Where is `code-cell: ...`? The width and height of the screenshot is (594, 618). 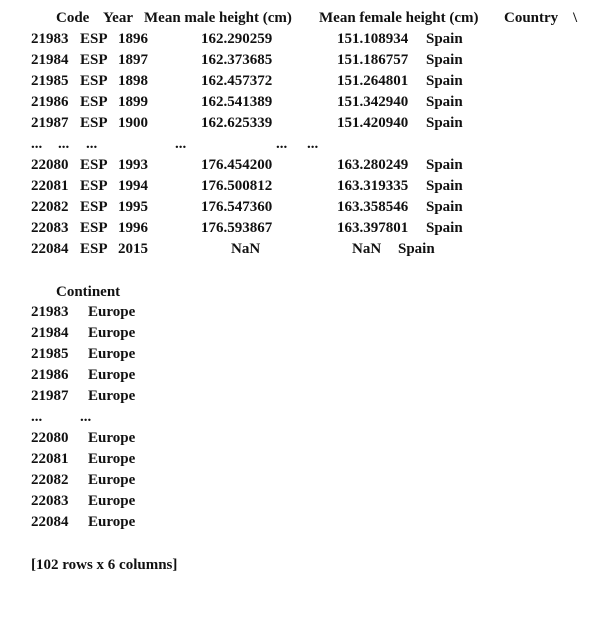 code-cell: ... is located at coordinates (64, 144).